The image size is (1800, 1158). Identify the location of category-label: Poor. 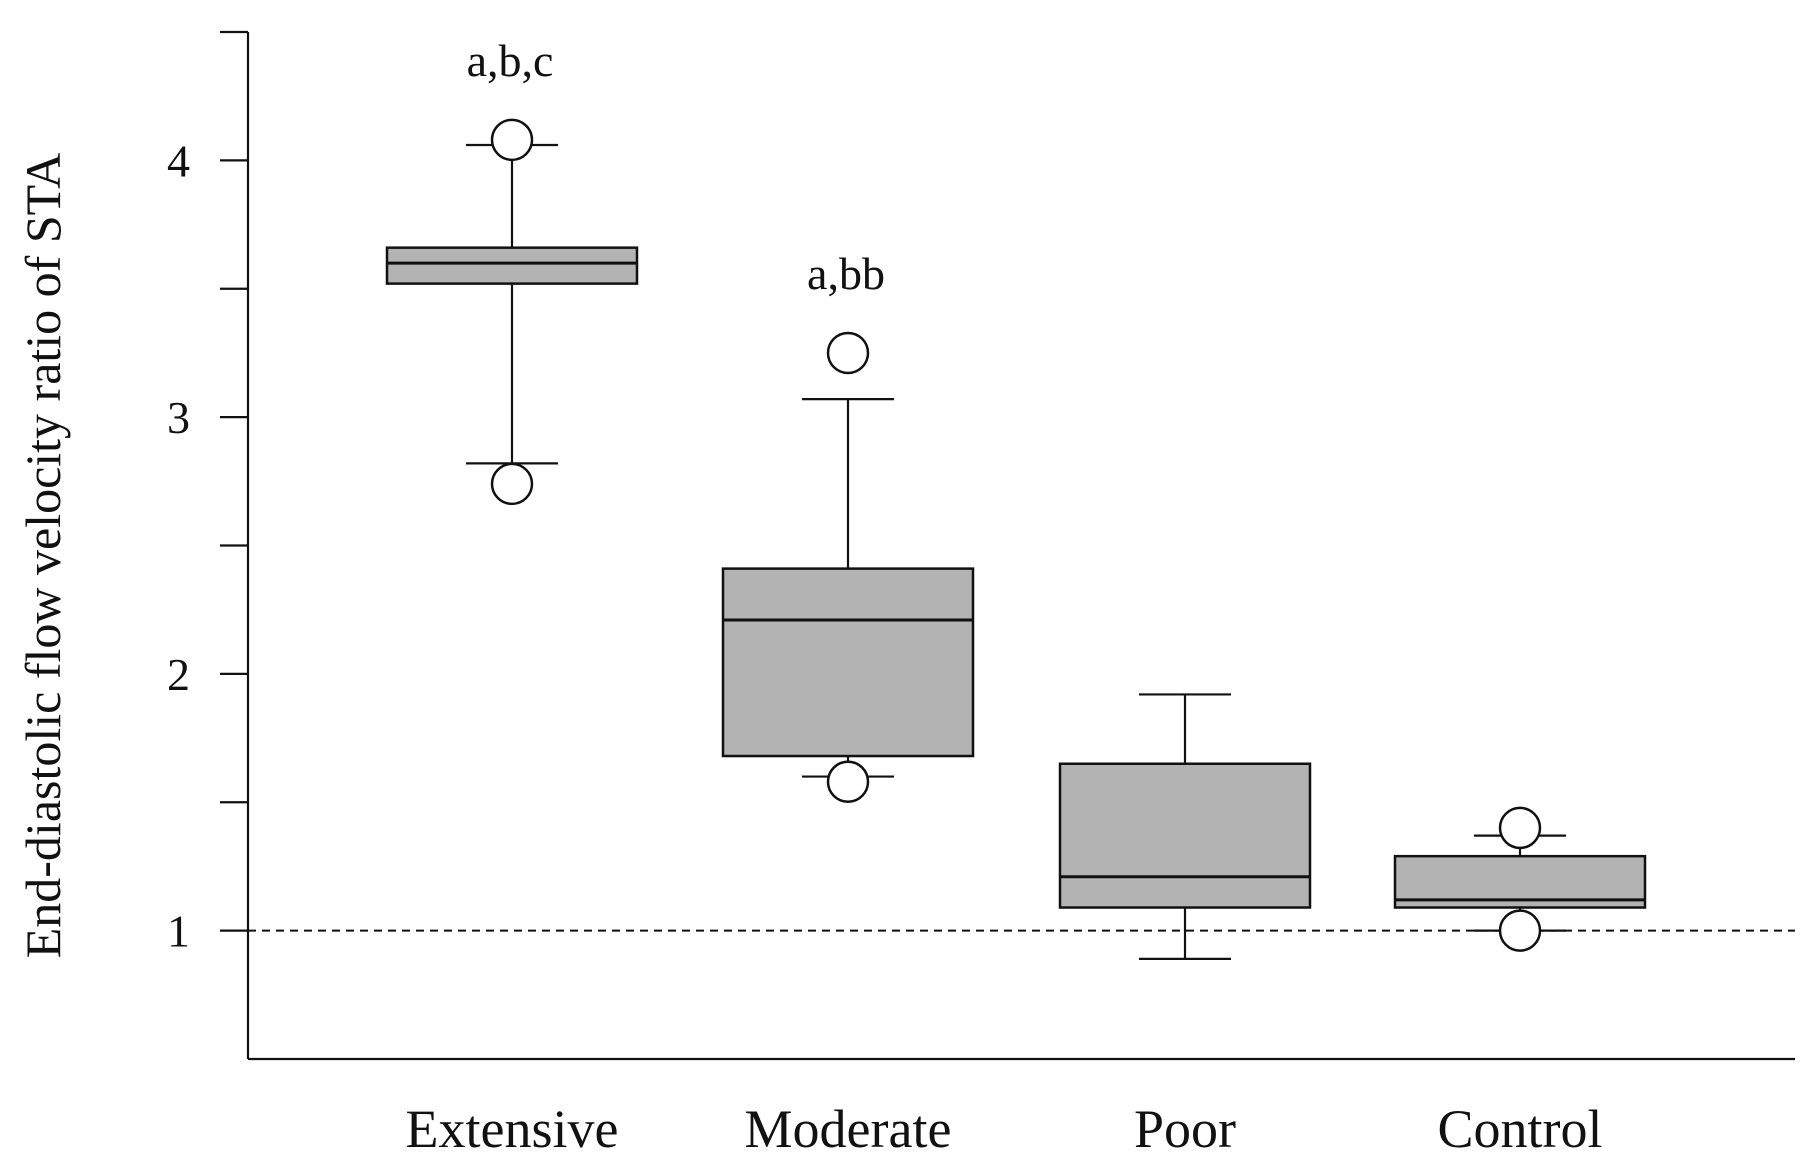
(1185, 1128).